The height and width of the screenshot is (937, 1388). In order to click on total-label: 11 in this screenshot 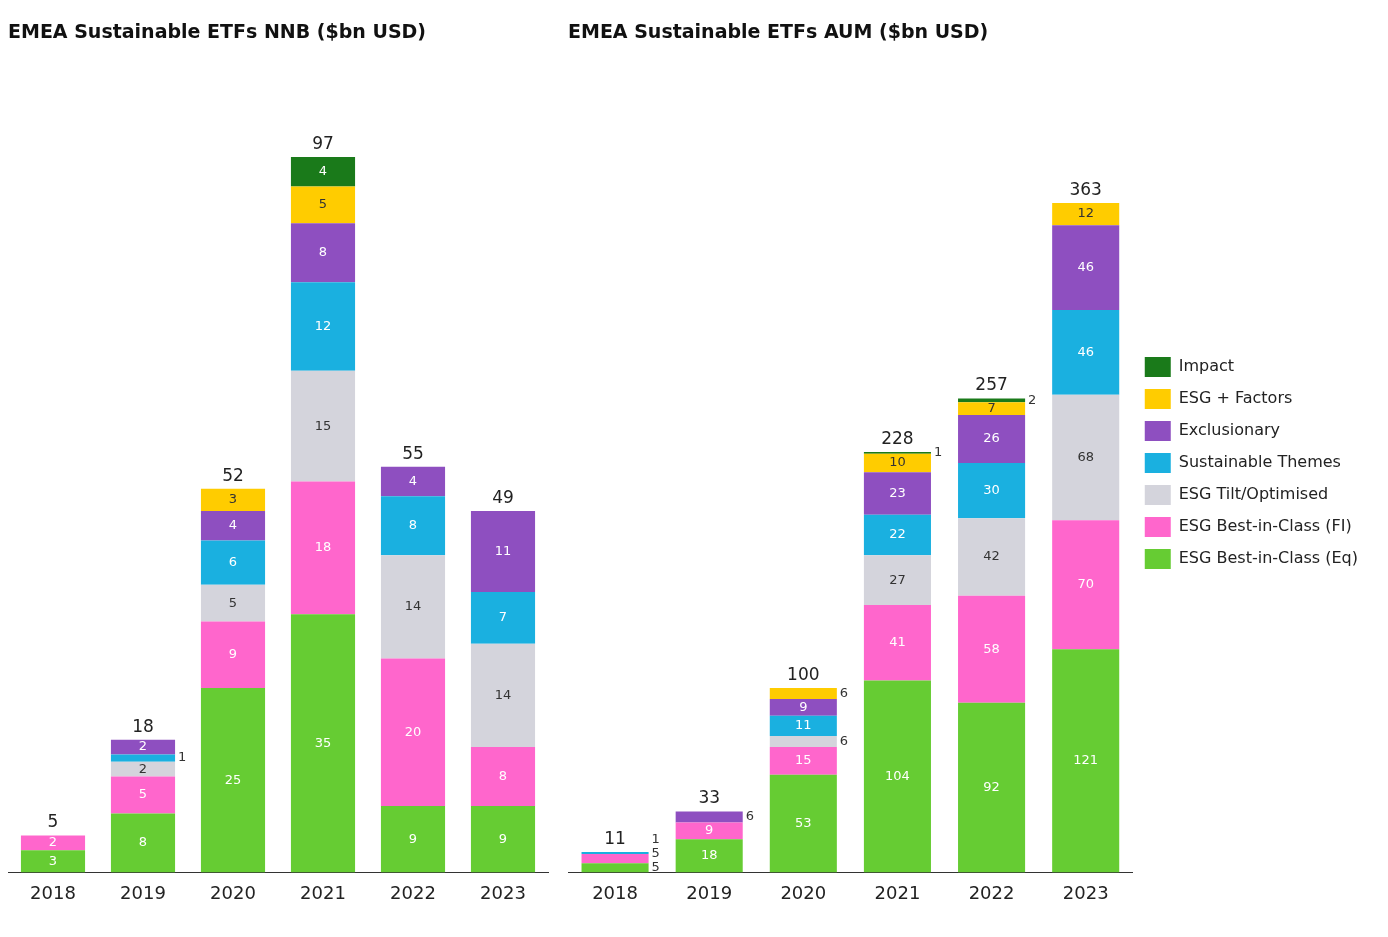, I will do `click(615, 838)`.